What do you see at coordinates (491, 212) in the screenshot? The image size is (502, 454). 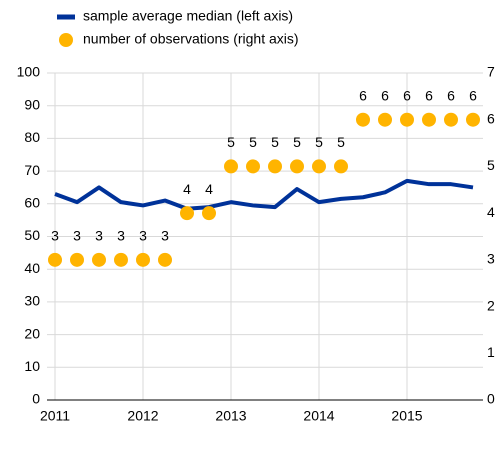 I see `y2-tick-label: 4` at bounding box center [491, 212].